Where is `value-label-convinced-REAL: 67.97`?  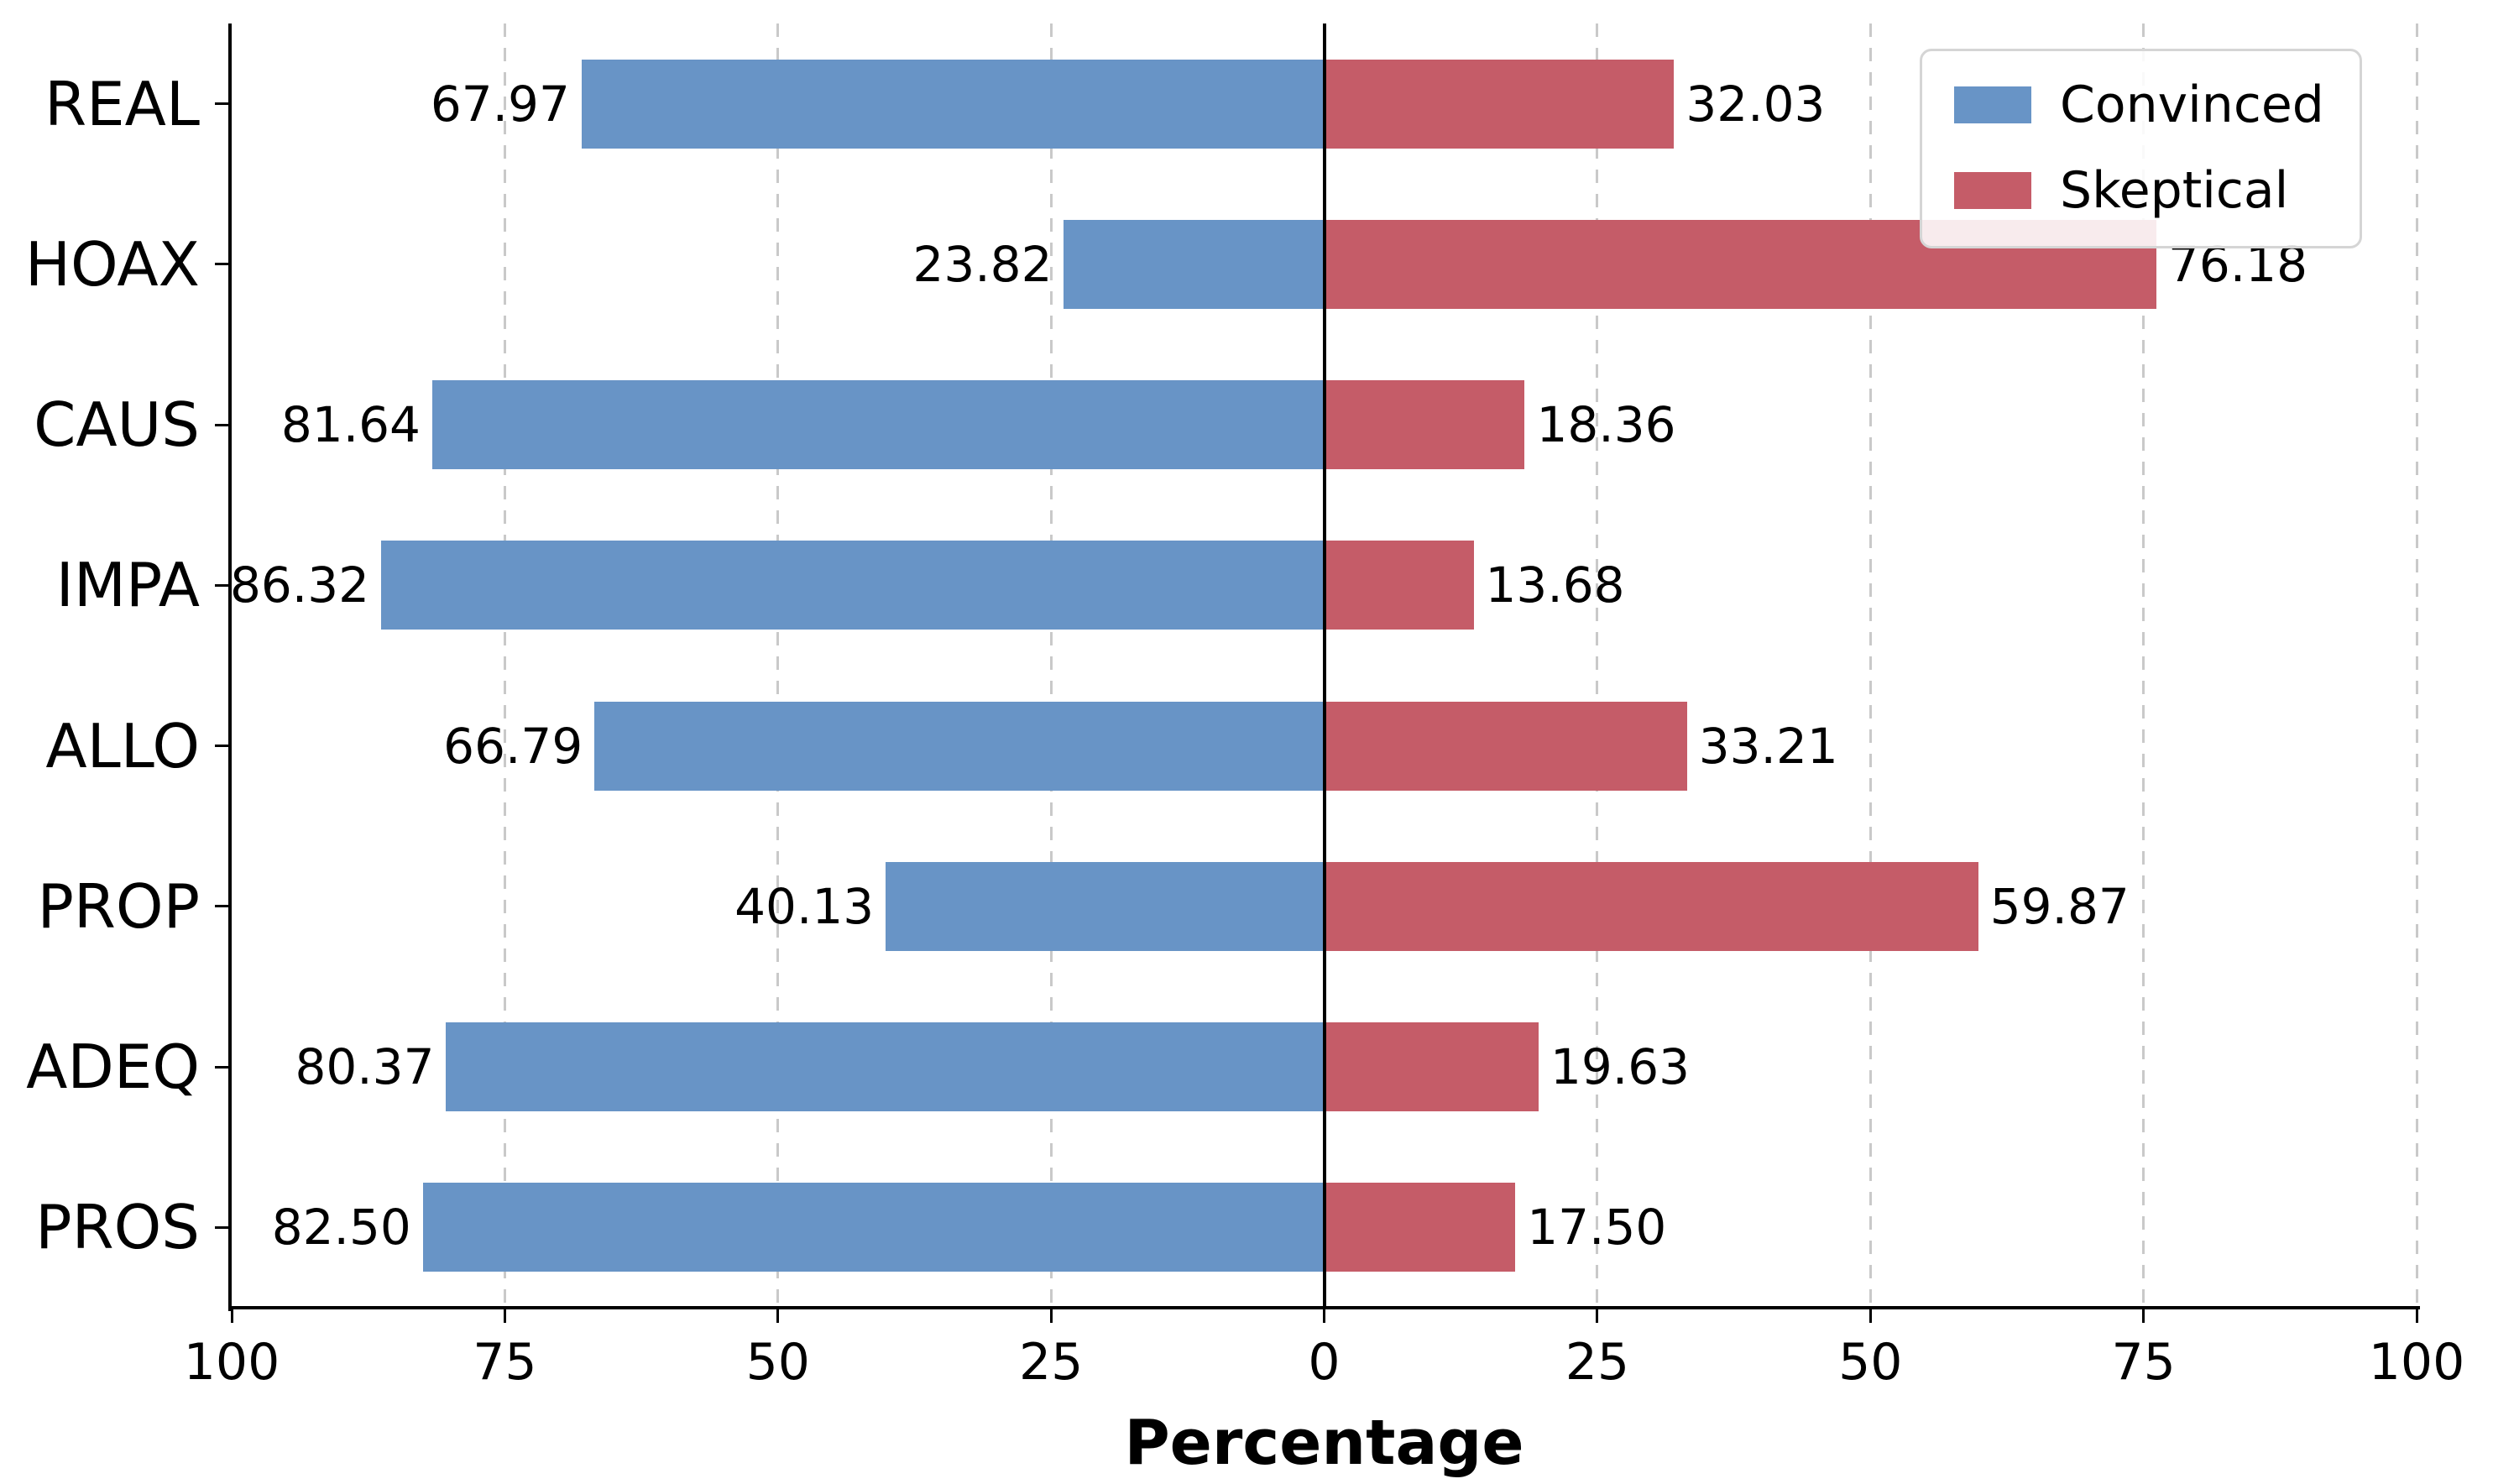 value-label-convinced-REAL: 67.97 is located at coordinates (500, 104).